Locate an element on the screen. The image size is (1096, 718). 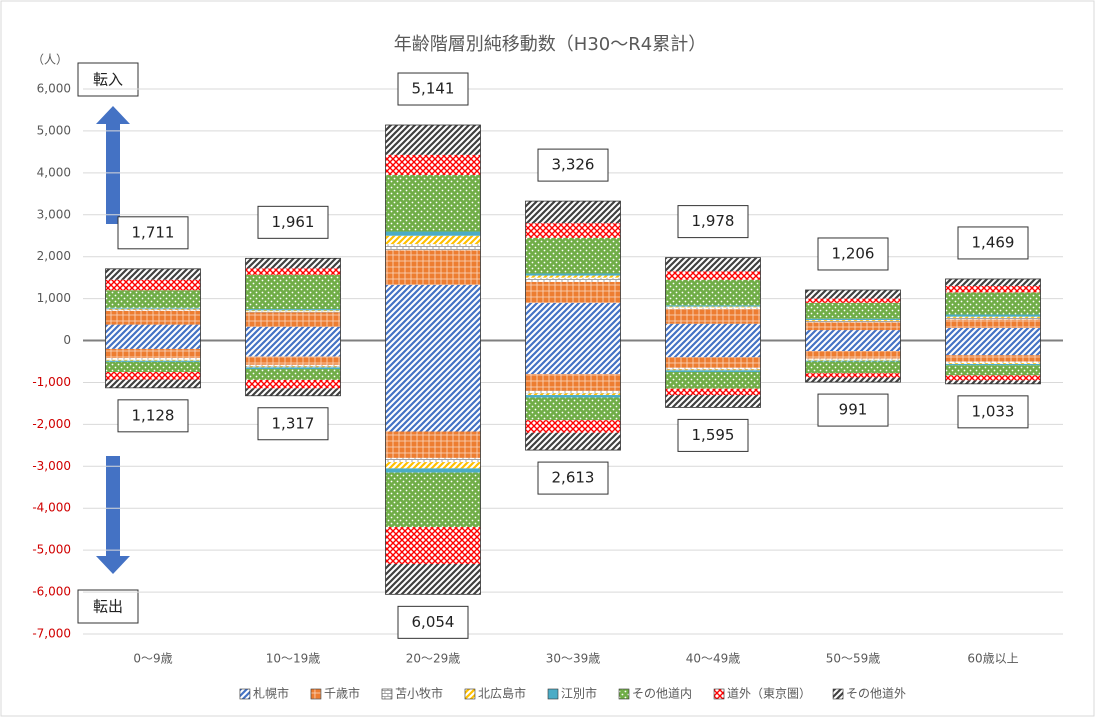
legend-label: 北広島市 is located at coordinates (502, 693).